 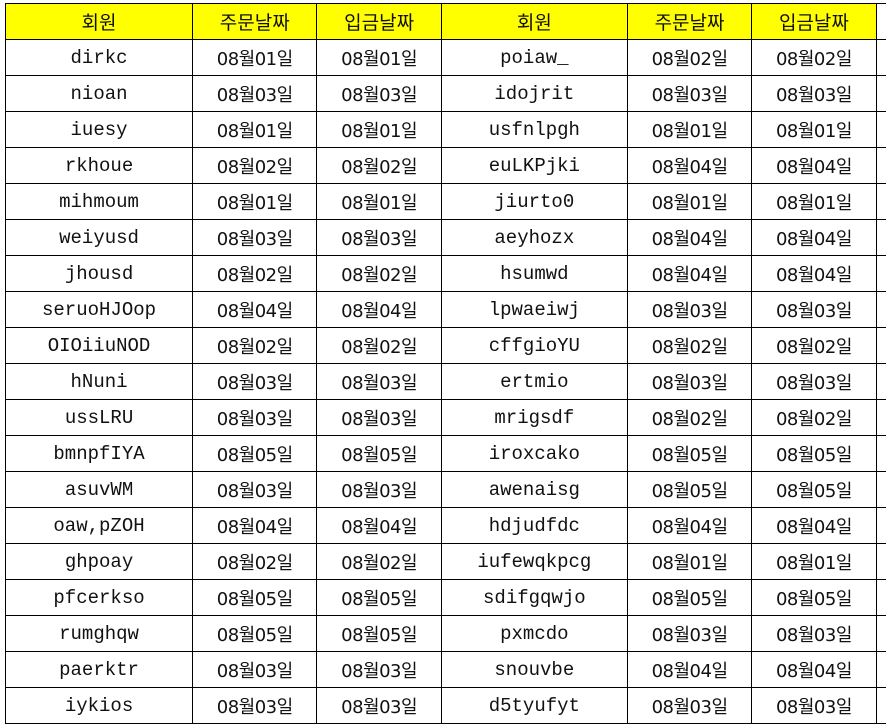 I want to click on cell-member: d5tyufyt, so click(x=534, y=705).